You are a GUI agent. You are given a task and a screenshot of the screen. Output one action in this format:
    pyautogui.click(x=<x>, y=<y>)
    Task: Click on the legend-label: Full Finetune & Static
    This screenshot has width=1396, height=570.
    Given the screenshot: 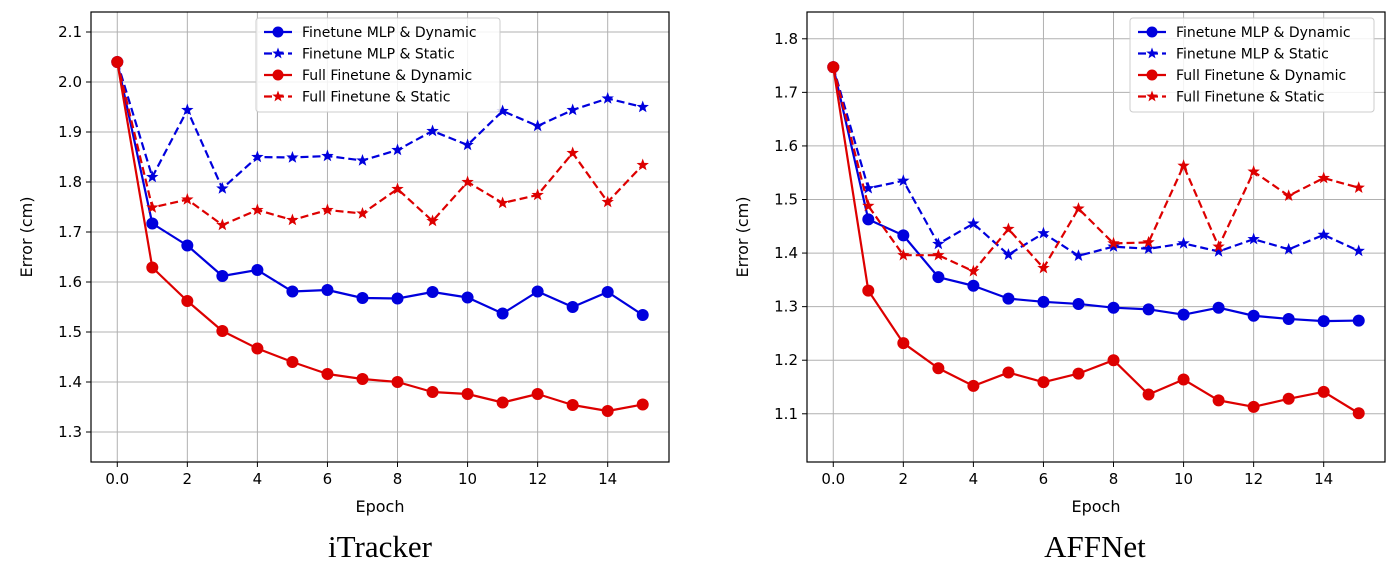 What is the action you would take?
    pyautogui.click(x=1250, y=98)
    